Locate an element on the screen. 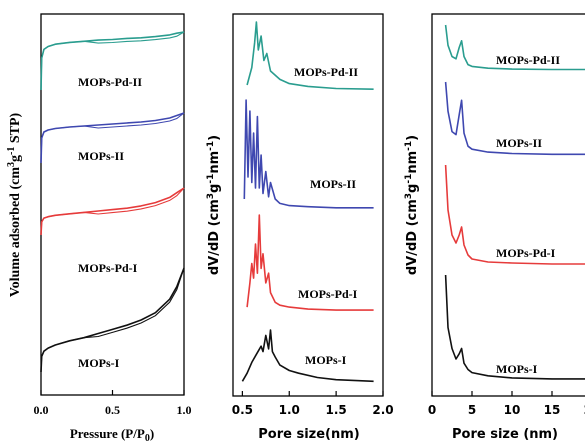 The width and height of the screenshot is (585, 442). x-tick-layer: 0 5 10 15 20 is located at coordinates (506, 404).